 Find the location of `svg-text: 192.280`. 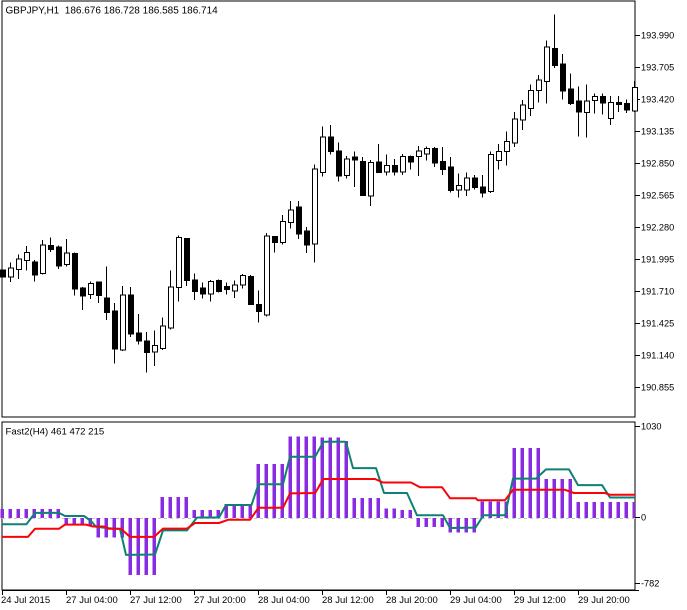

svg-text: 192.280 is located at coordinates (657, 228).